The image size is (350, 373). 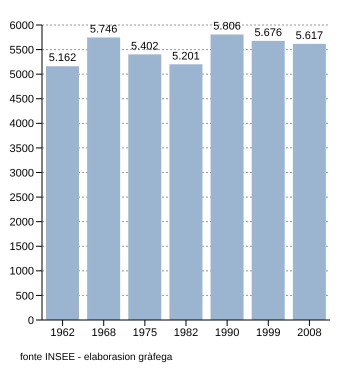 What do you see at coordinates (22, 124) in the screenshot?
I see `y-tick-label: 4000` at bounding box center [22, 124].